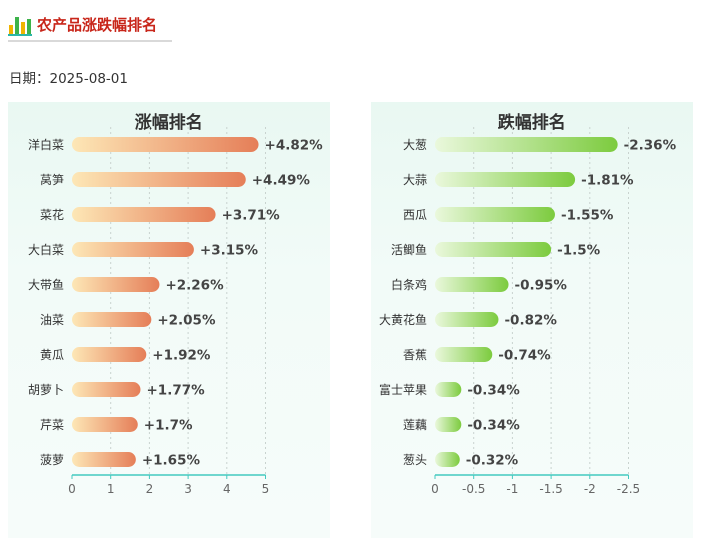 The image size is (702, 545). What do you see at coordinates (532, 122) in the screenshot?
I see `loss-chart-title: 跌幅排名` at bounding box center [532, 122].